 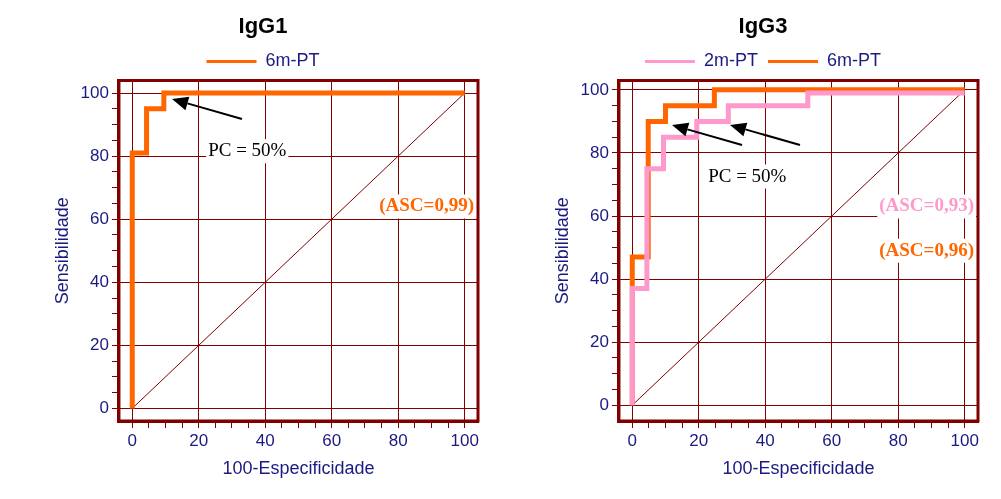 What do you see at coordinates (763, 26) in the screenshot?
I see `chart-title: IgG3` at bounding box center [763, 26].